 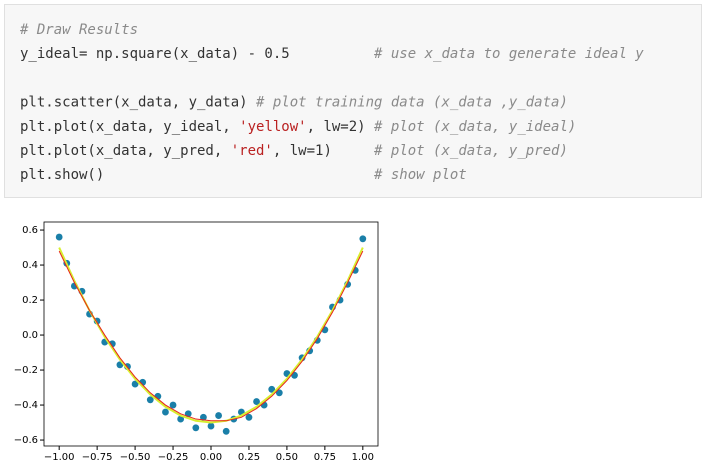 I want to click on code-line: plt.show() # show plot, so click(x=243, y=175).